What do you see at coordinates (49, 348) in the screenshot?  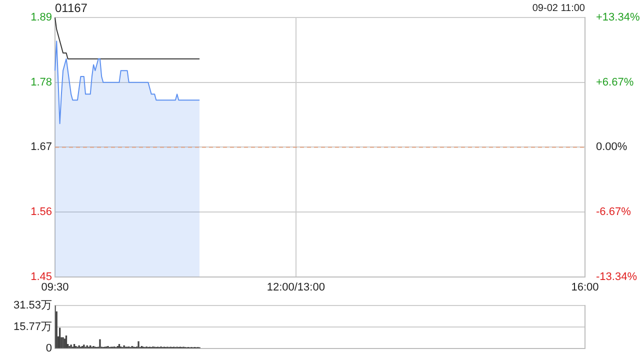 I see `y-tick-label: 0` at bounding box center [49, 348].